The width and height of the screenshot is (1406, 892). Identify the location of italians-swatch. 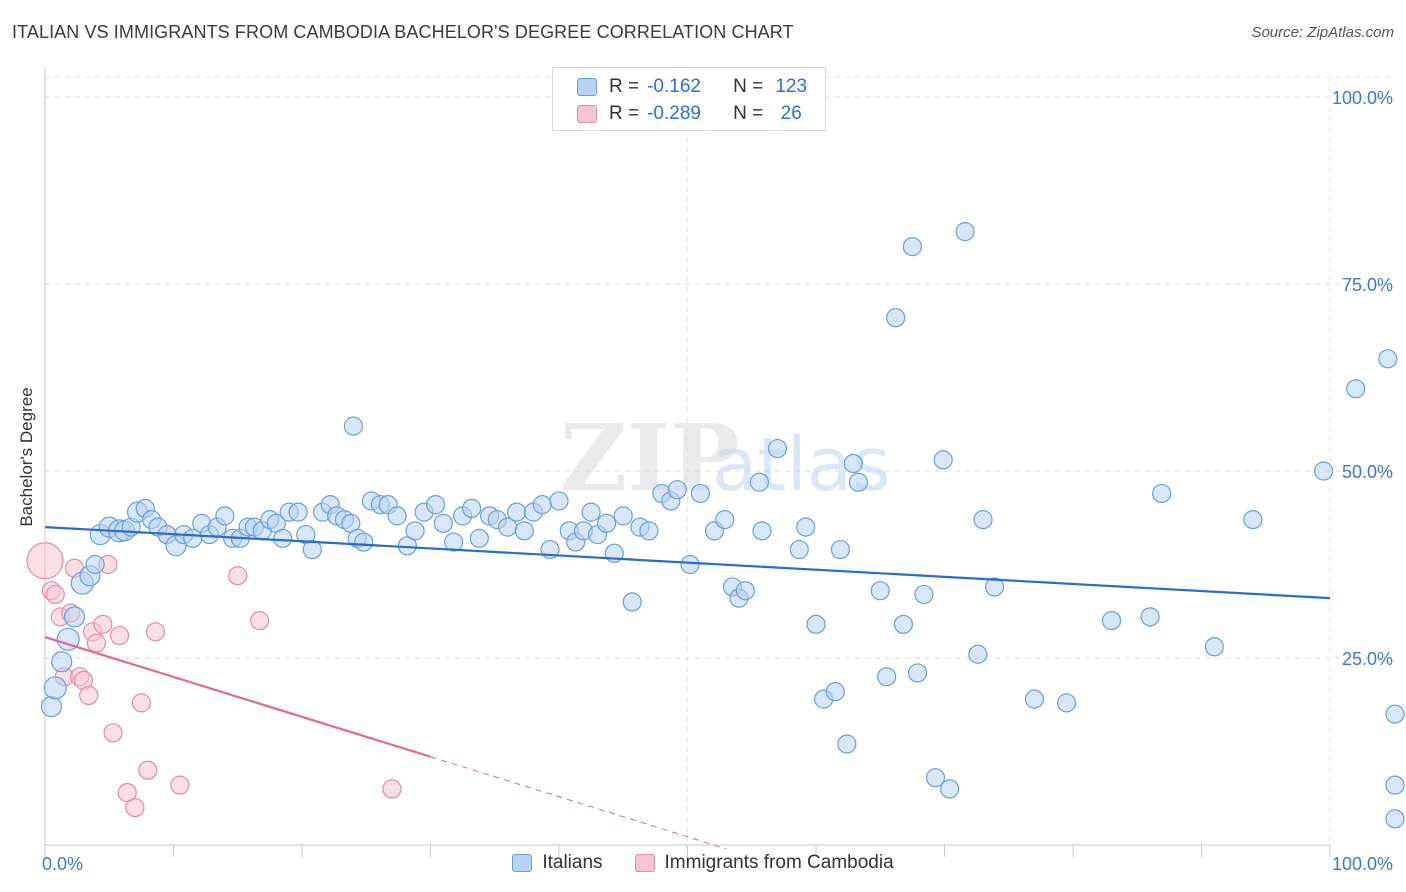
(587, 87).